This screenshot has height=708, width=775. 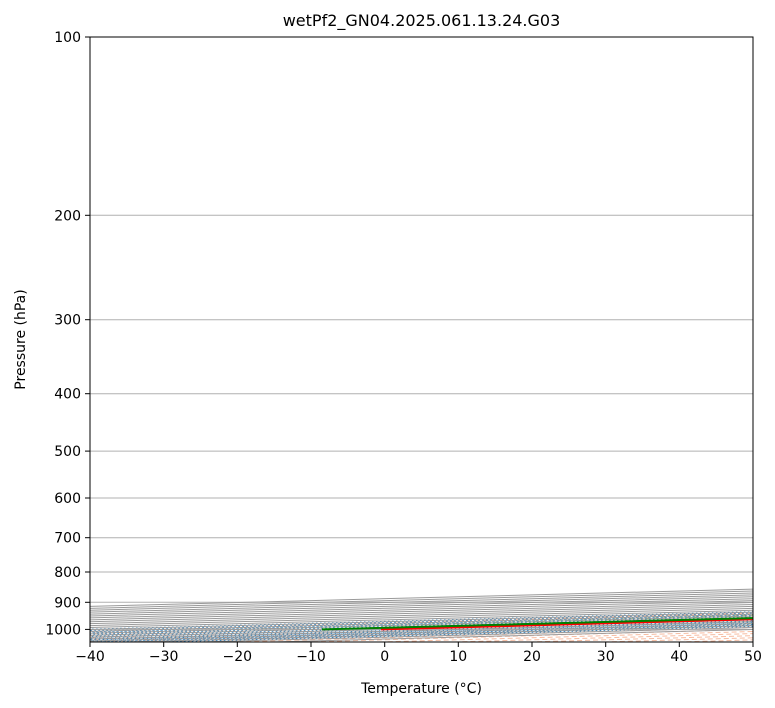 I want to click on x-axis-label: Temperature (°C), so click(x=421, y=689).